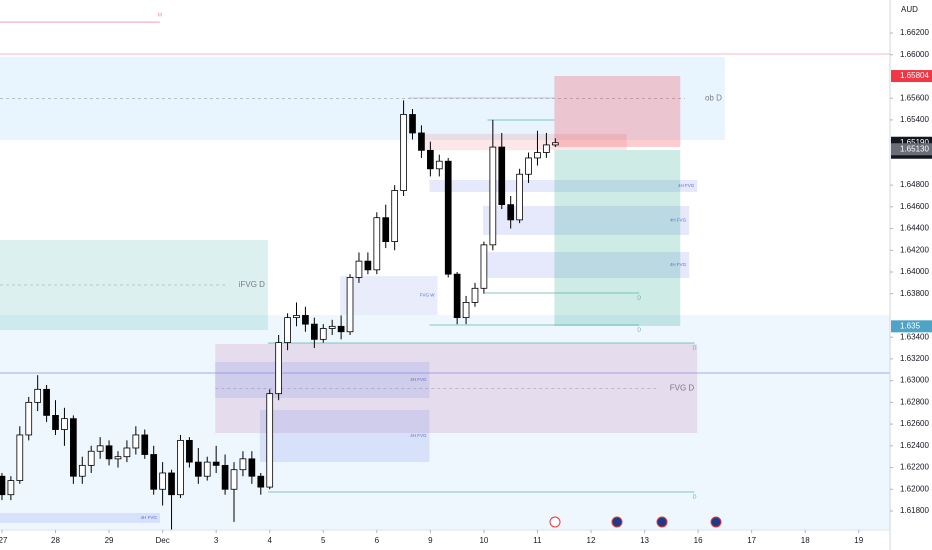 The height and width of the screenshot is (550, 932). I want to click on price-tag-label: 1.65190, so click(914, 142).